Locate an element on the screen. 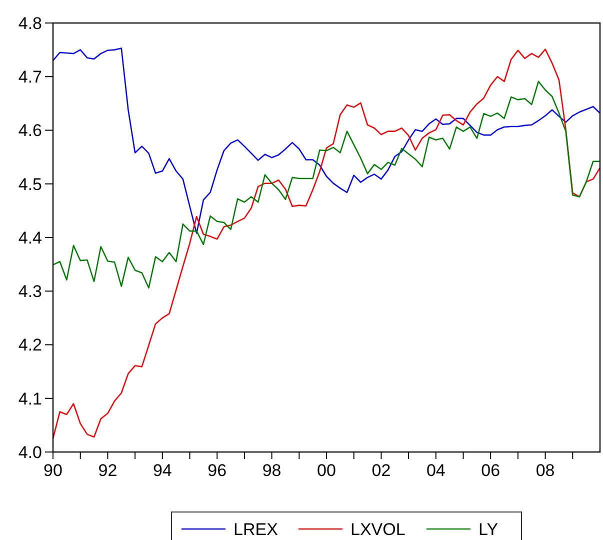 This screenshot has width=603, height=540. x-tick-label: 96 is located at coordinates (217, 470).